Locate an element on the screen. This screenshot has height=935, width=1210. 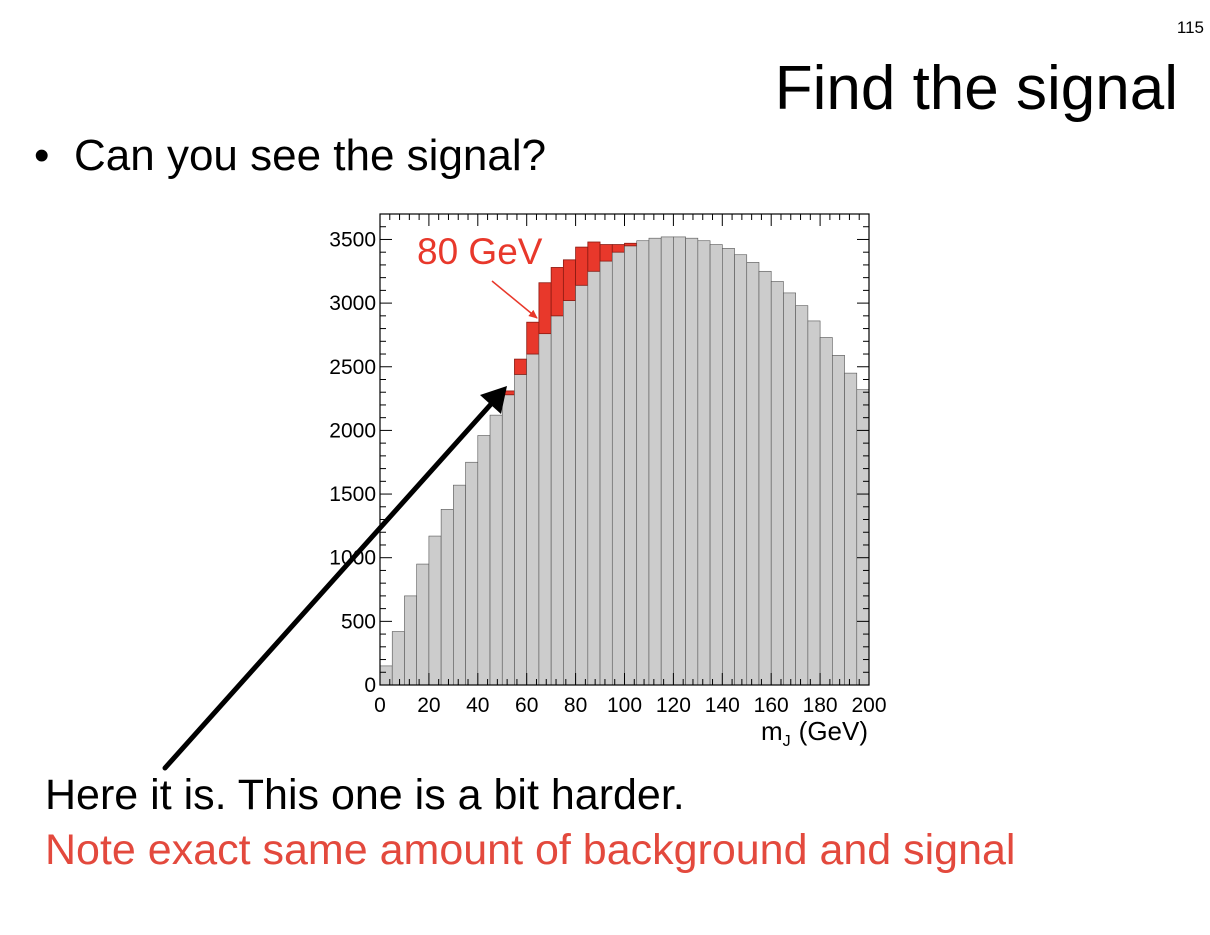
x-tick-label: 80 is located at coordinates (575, 705).